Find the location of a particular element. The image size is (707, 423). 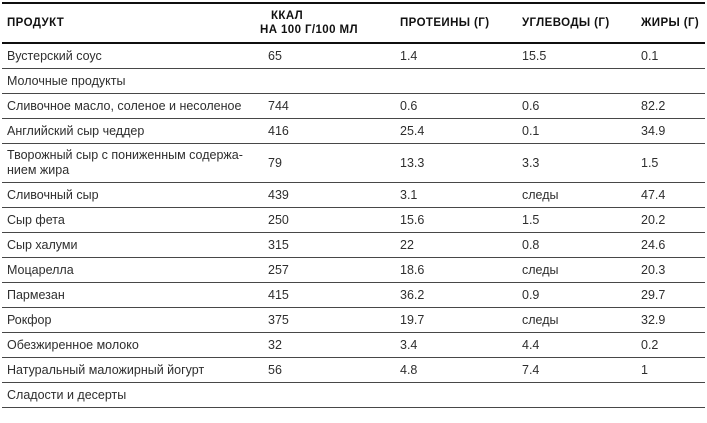

carbs-cell: 0.9 is located at coordinates (531, 294).